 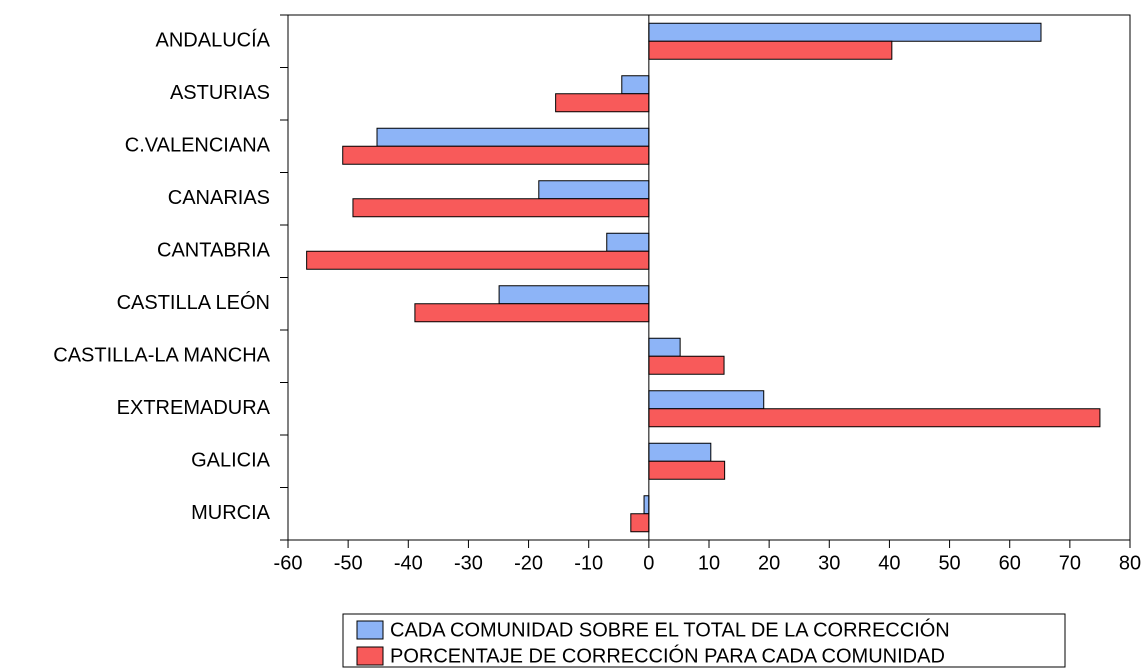 I want to click on y-tick-label: EXTREMADURA, so click(x=194, y=408).